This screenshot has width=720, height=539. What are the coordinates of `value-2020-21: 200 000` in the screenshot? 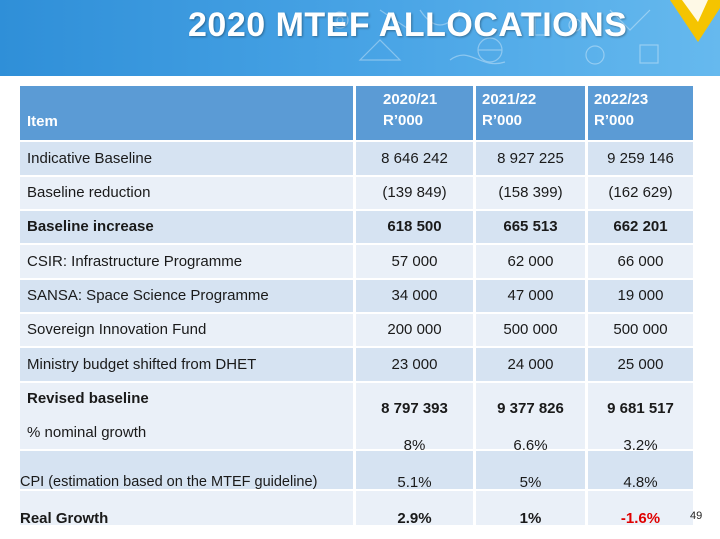 It's located at (414, 329).